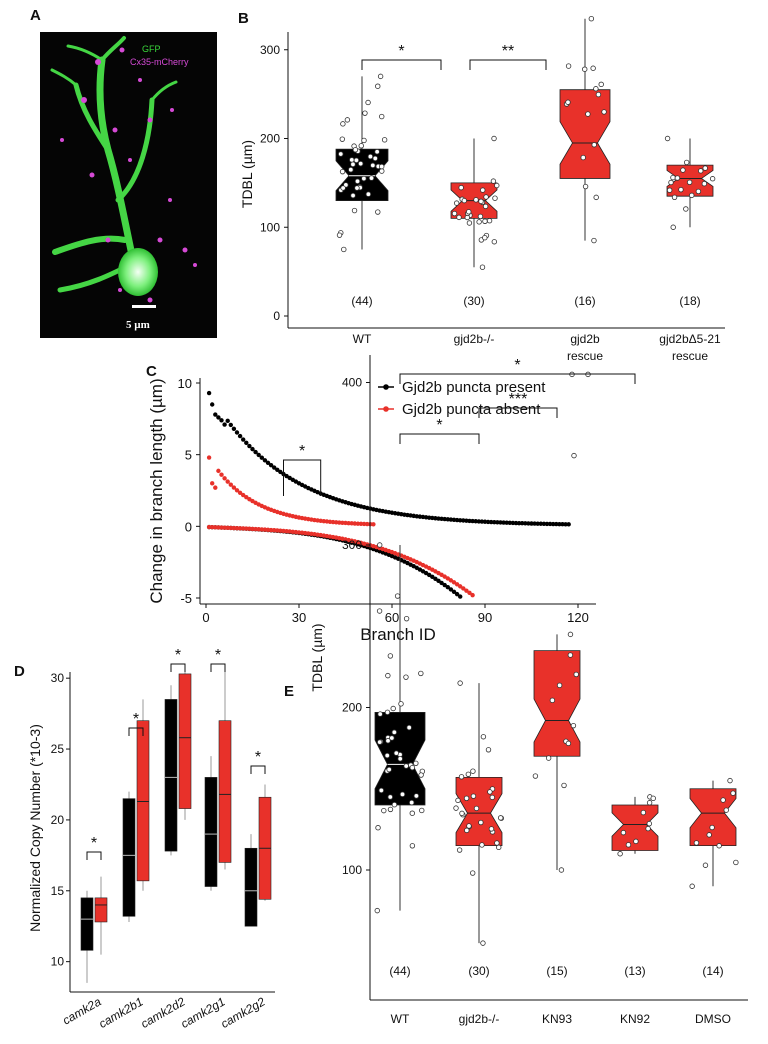 The width and height of the screenshot is (768, 1044). What do you see at coordinates (689, 301) in the screenshot?
I see `group-n-label: (18)` at bounding box center [689, 301].